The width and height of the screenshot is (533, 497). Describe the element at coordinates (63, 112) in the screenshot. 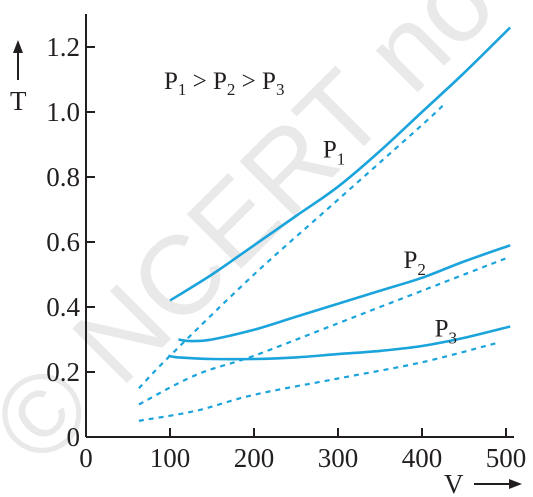

I see `y-tick-label: 1.0` at that location.